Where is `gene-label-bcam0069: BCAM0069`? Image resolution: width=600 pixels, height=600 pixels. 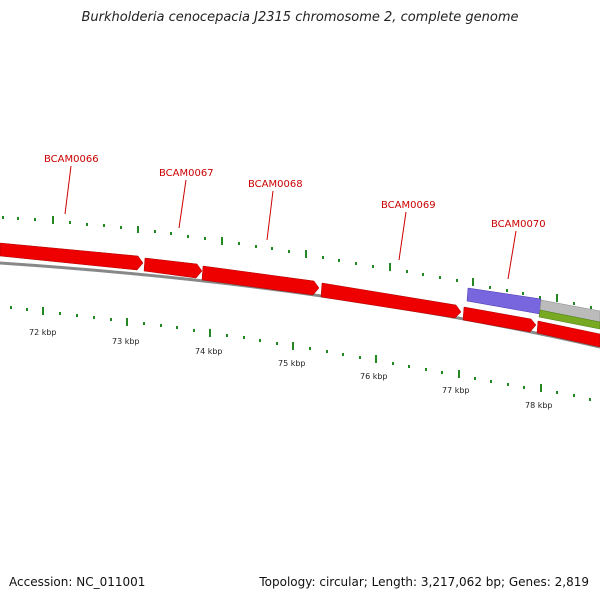
gene-label-bcam0069: BCAM0069 is located at coordinates (408, 205).